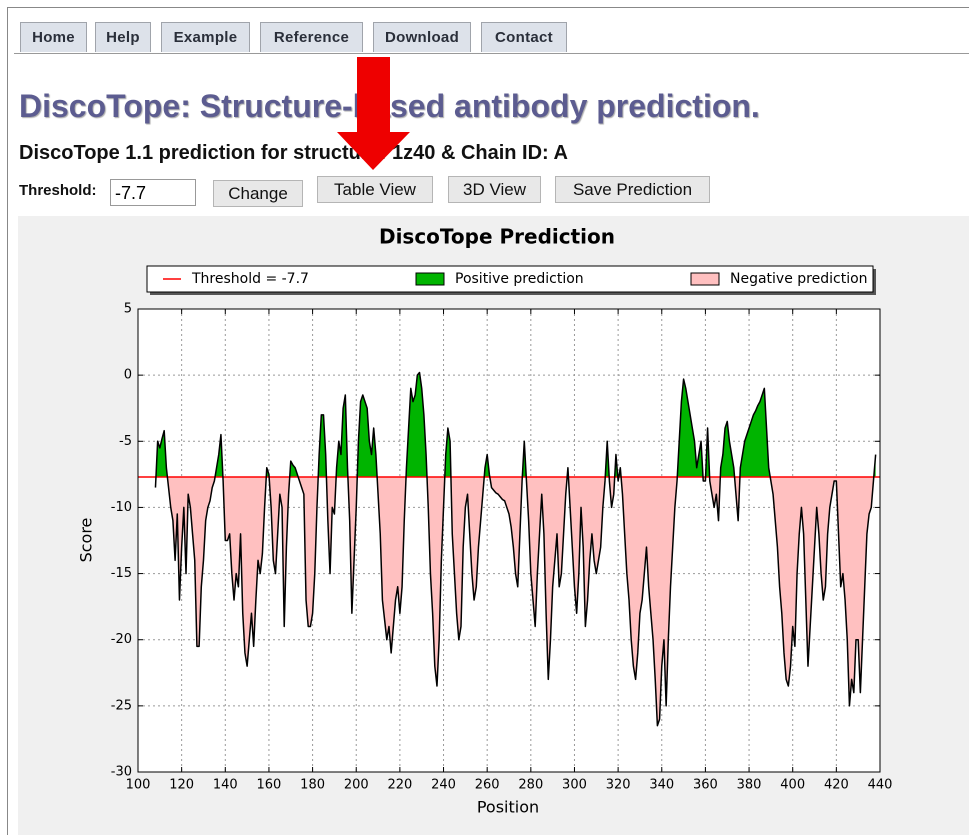 The height and width of the screenshot is (835, 969). What do you see at coordinates (121, 772) in the screenshot?
I see `y-tick-label: -30` at bounding box center [121, 772].